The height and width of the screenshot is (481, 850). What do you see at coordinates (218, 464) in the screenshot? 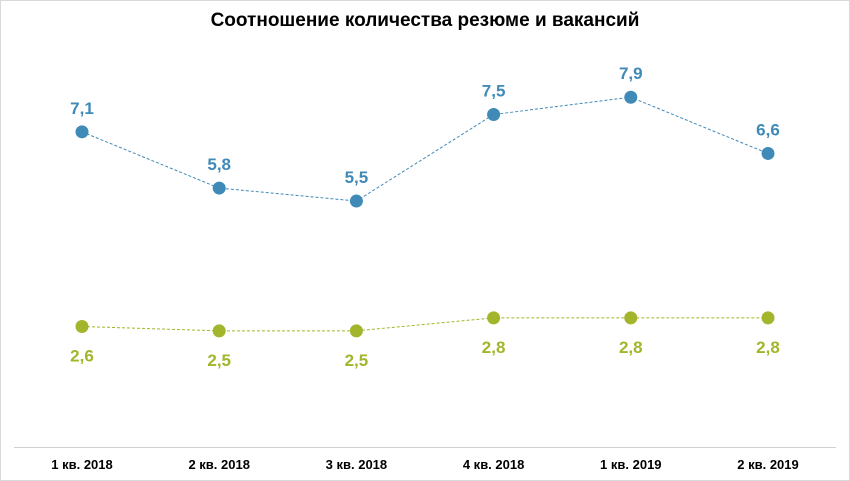
I see `x-tick-label: 2 кв. 2018` at bounding box center [218, 464].